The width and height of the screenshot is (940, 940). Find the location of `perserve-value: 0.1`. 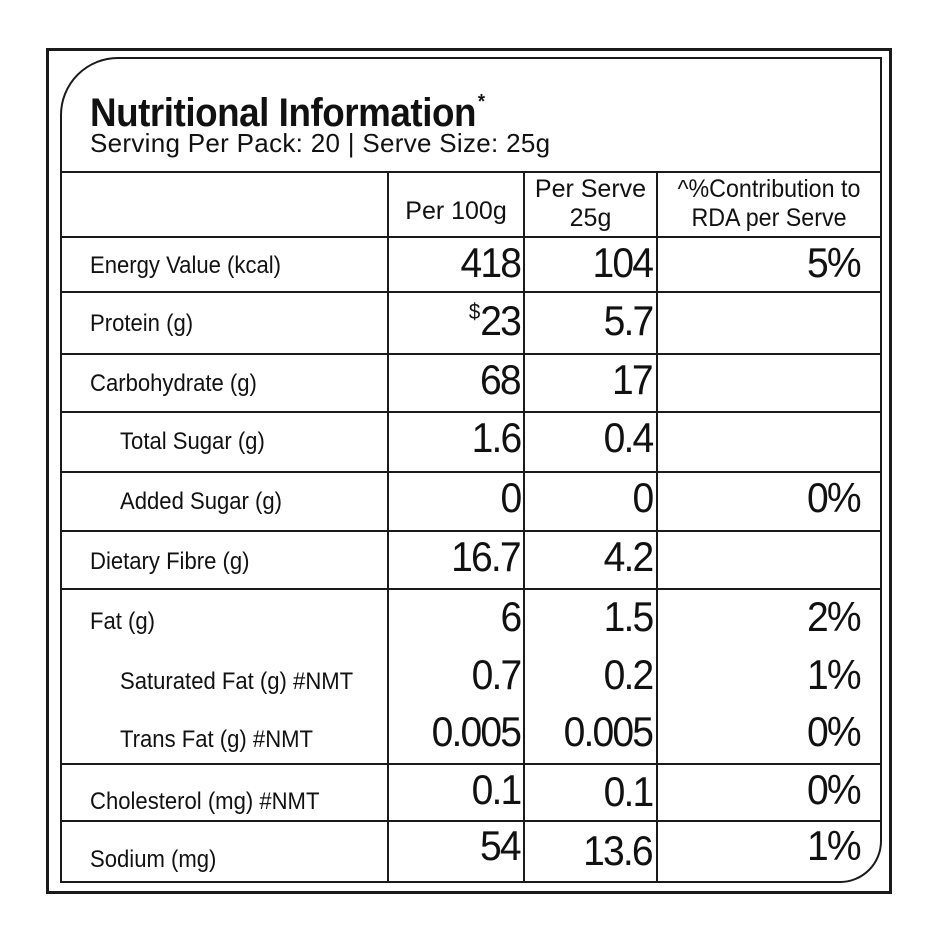

perserve-value: 0.1 is located at coordinates (628, 791).